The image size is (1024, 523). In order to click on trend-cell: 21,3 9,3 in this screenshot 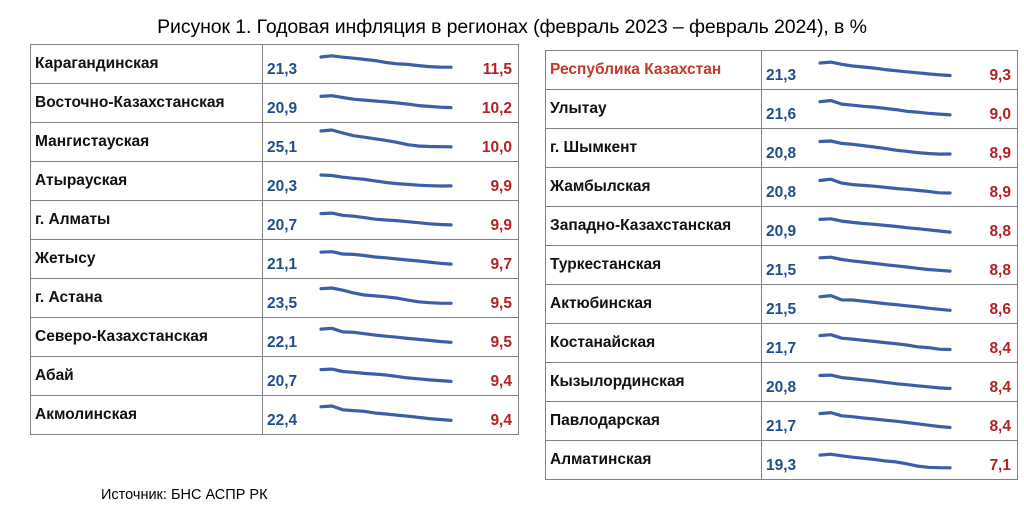, I will do `click(889, 70)`.